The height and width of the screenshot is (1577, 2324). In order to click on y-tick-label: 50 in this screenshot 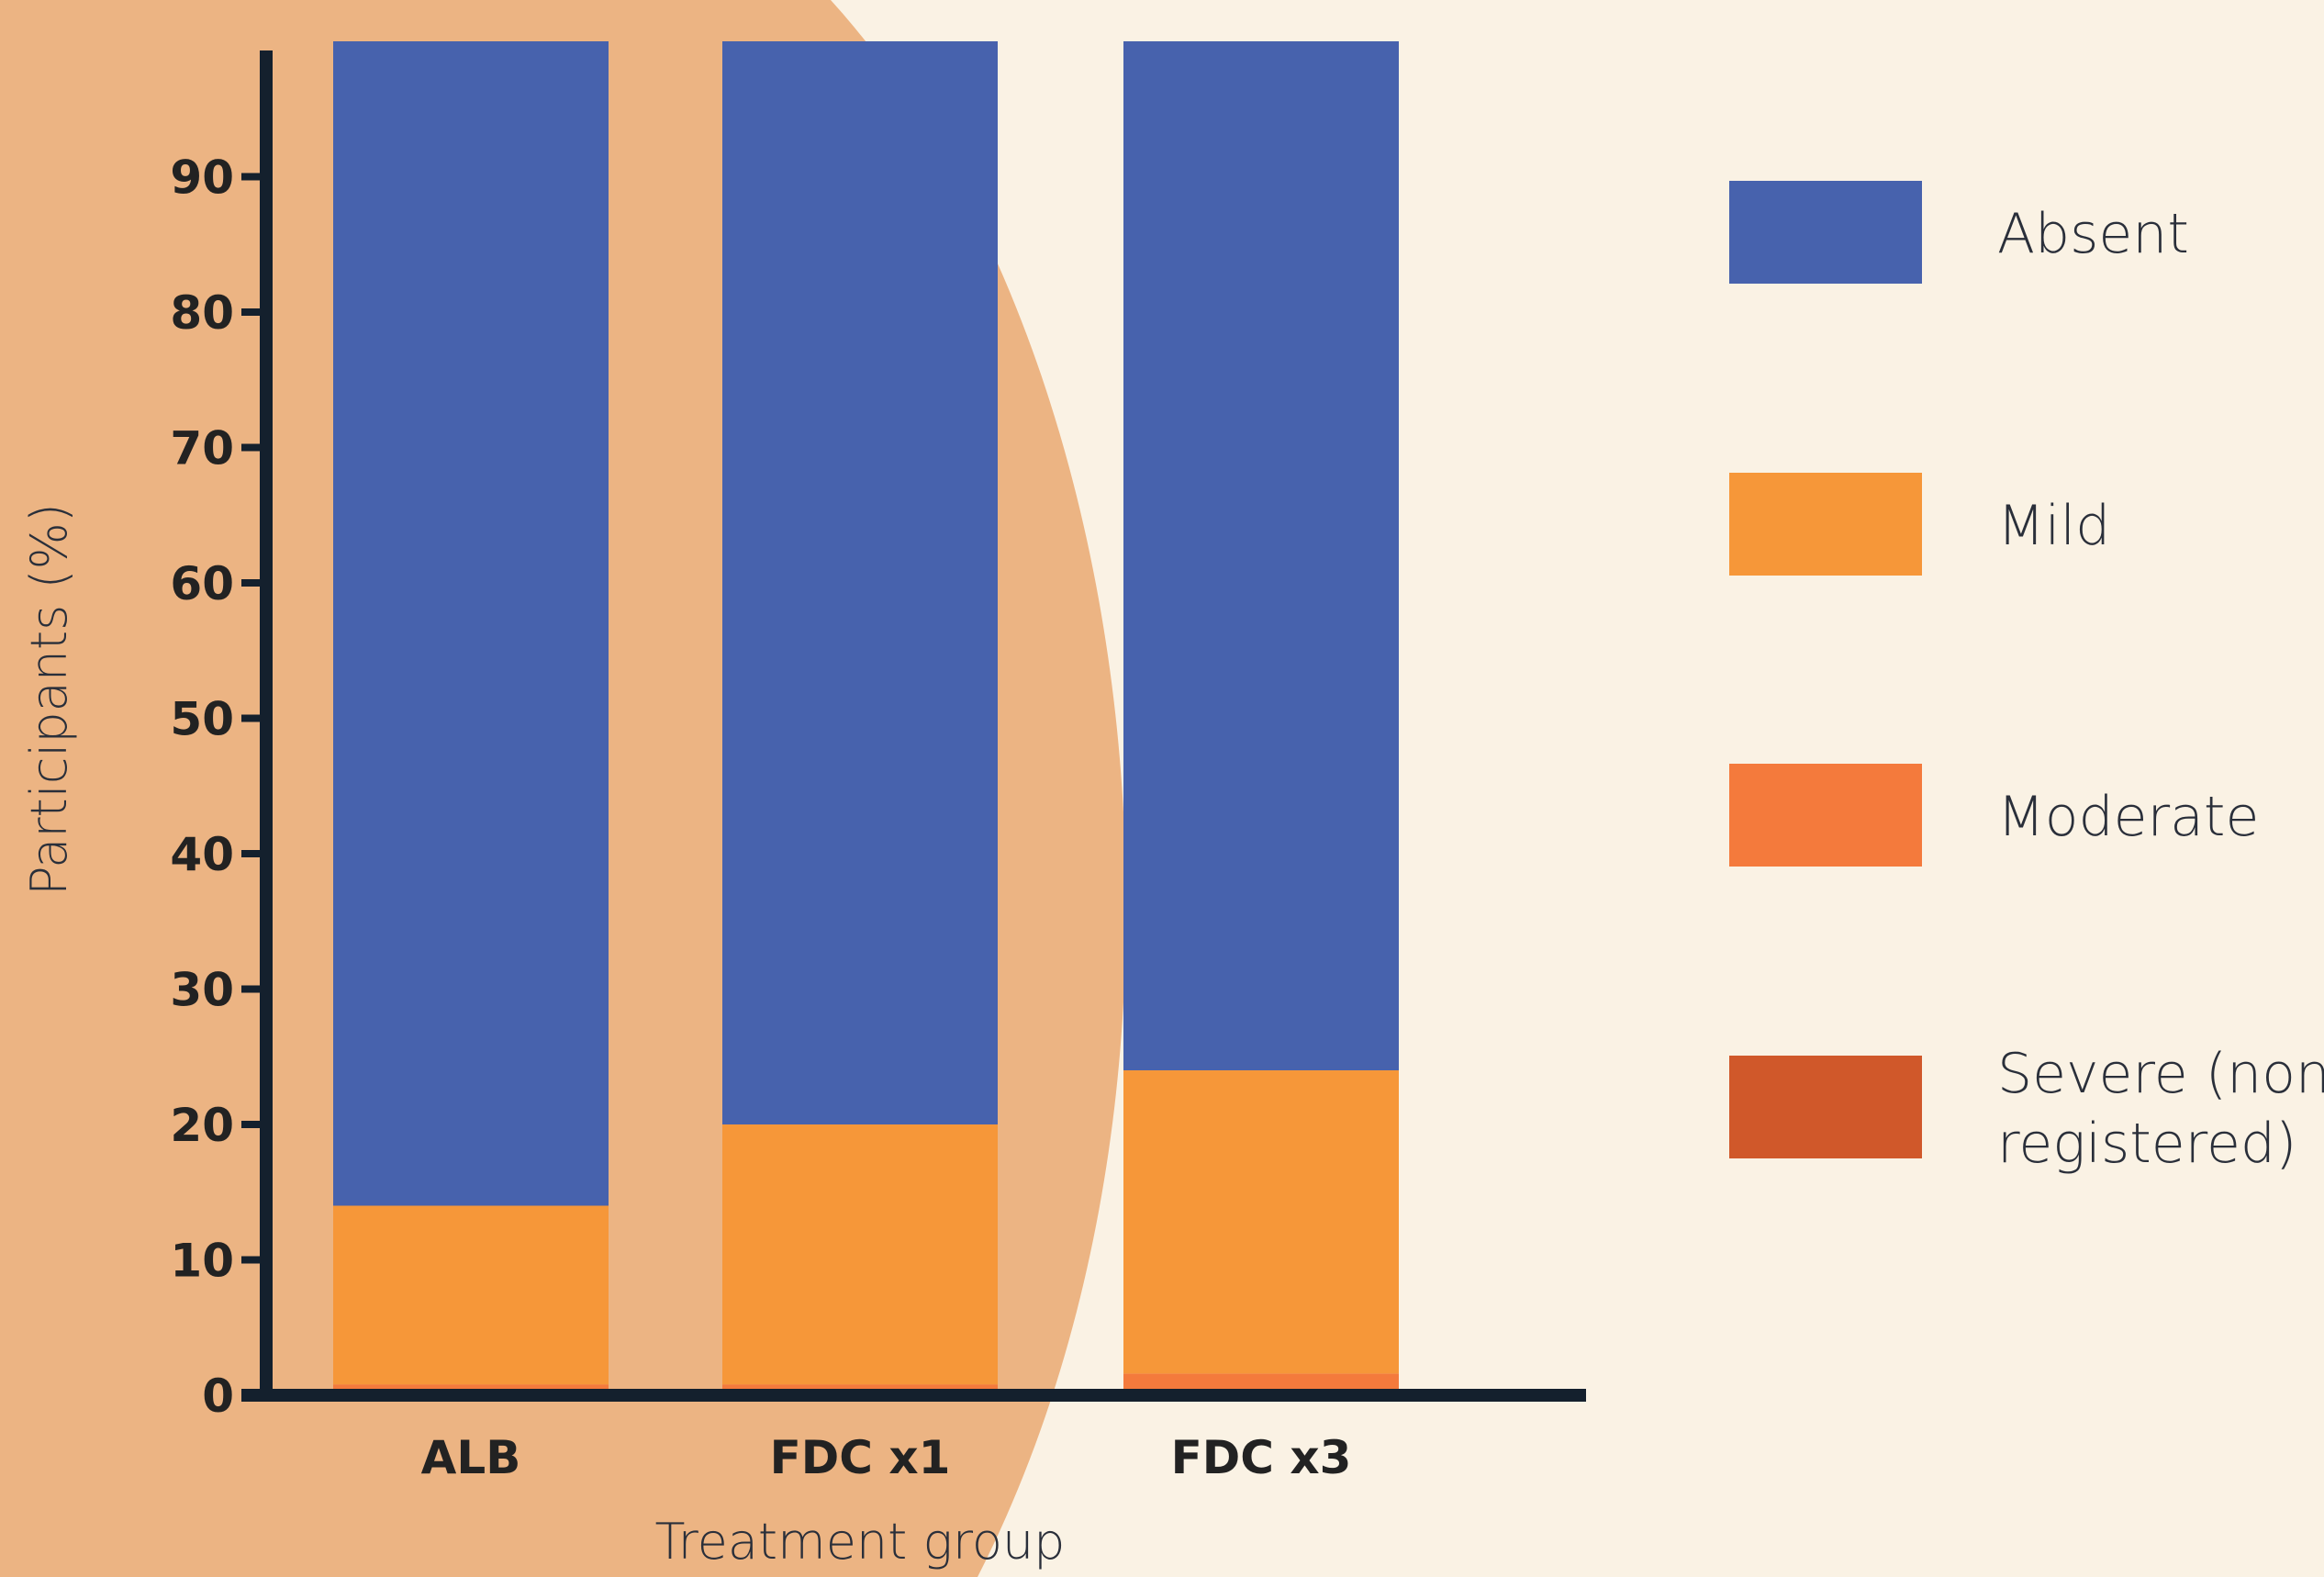, I will do `click(202, 719)`.